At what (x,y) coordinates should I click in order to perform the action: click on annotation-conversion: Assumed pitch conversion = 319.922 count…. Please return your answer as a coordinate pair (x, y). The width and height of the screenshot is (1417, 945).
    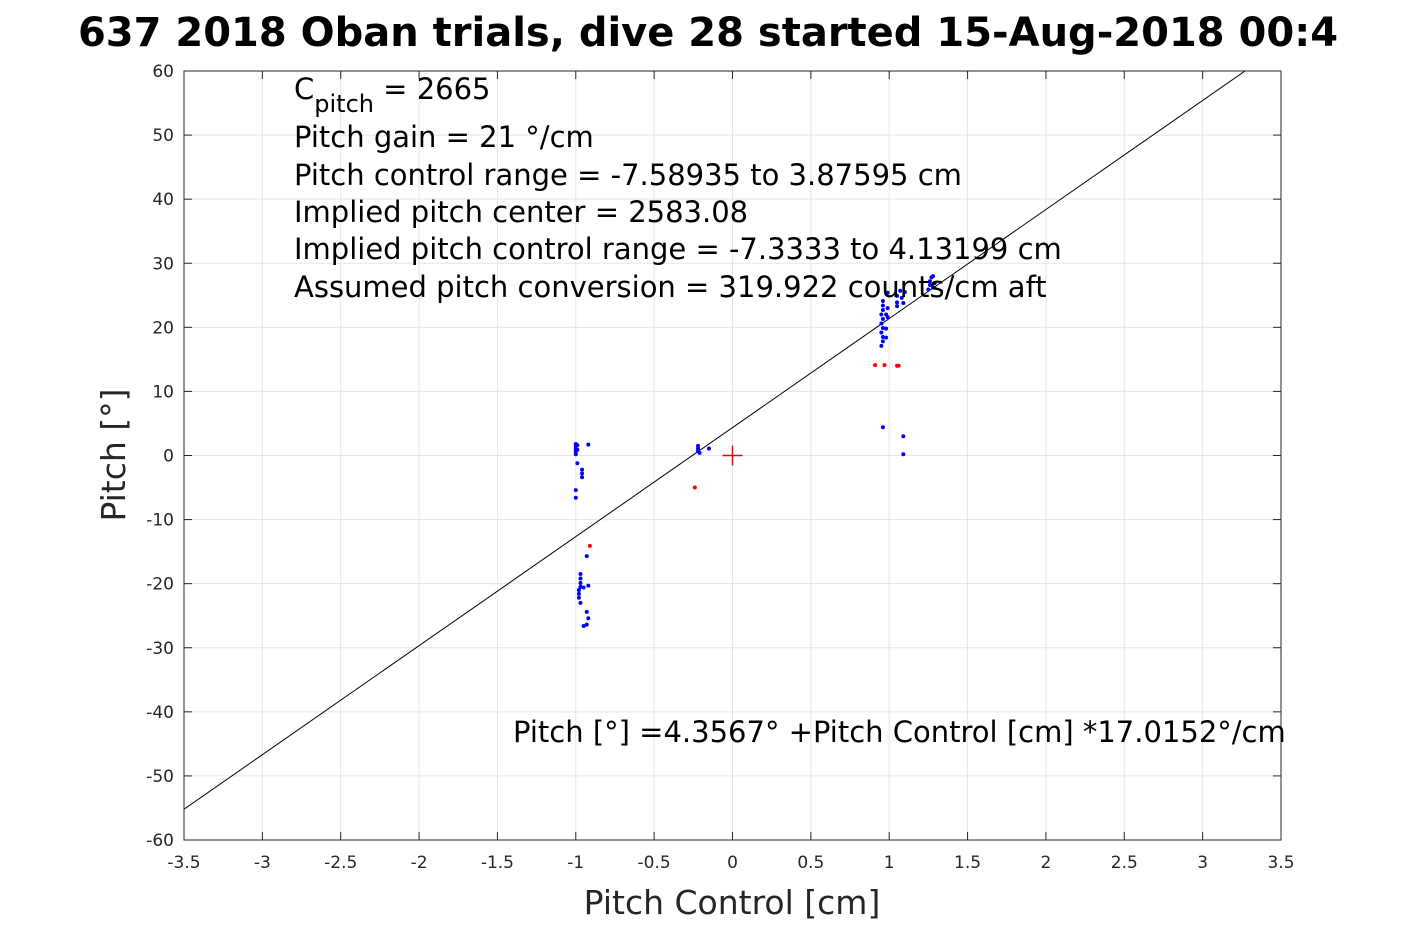
    Looking at the image, I should click on (670, 287).